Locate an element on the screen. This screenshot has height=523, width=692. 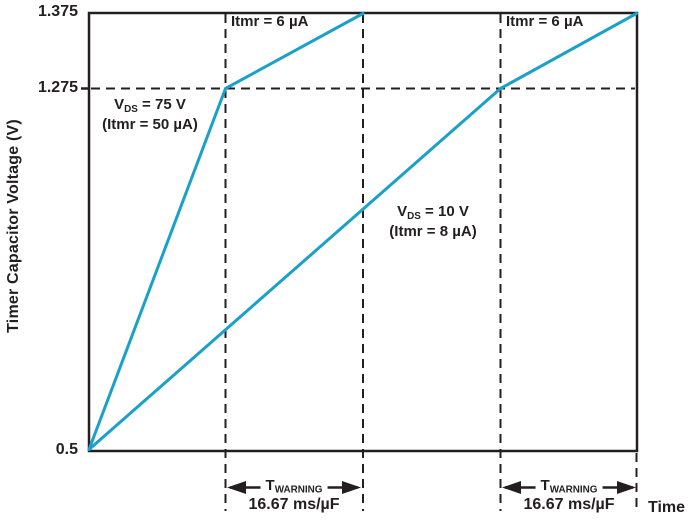
y-tick-label-1375: 1.375 is located at coordinates (57, 11).